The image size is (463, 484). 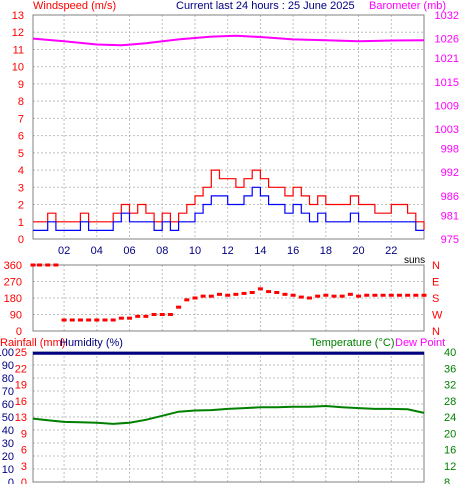 What do you see at coordinates (21, 402) in the screenshot?
I see `rainfall-y-tick-label: 16` at bounding box center [21, 402].